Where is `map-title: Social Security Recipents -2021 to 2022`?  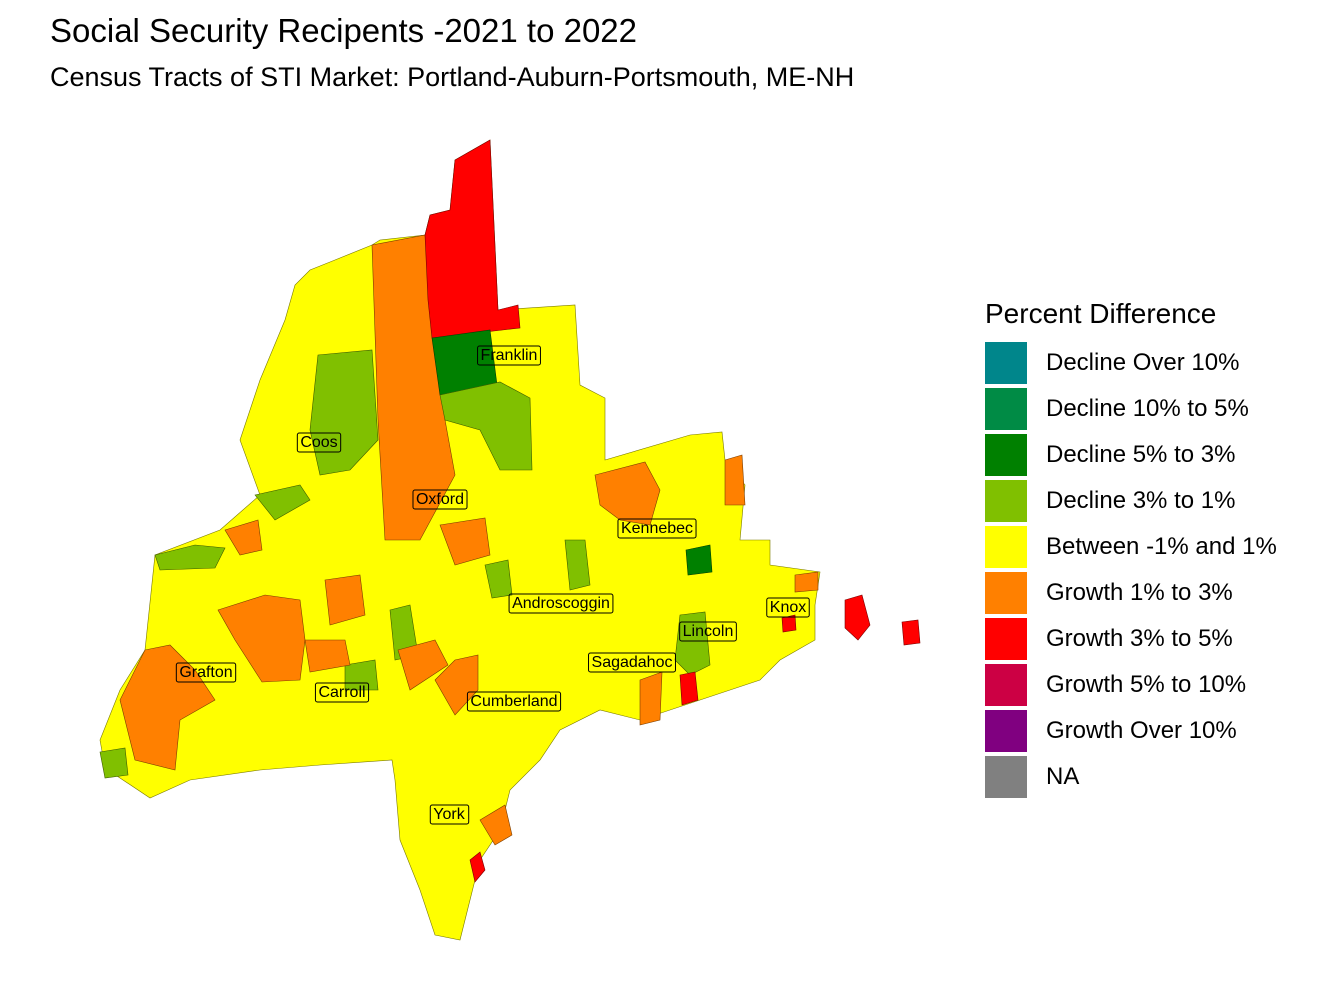 map-title: Social Security Recipents -2021 to 2022 is located at coordinates (344, 30).